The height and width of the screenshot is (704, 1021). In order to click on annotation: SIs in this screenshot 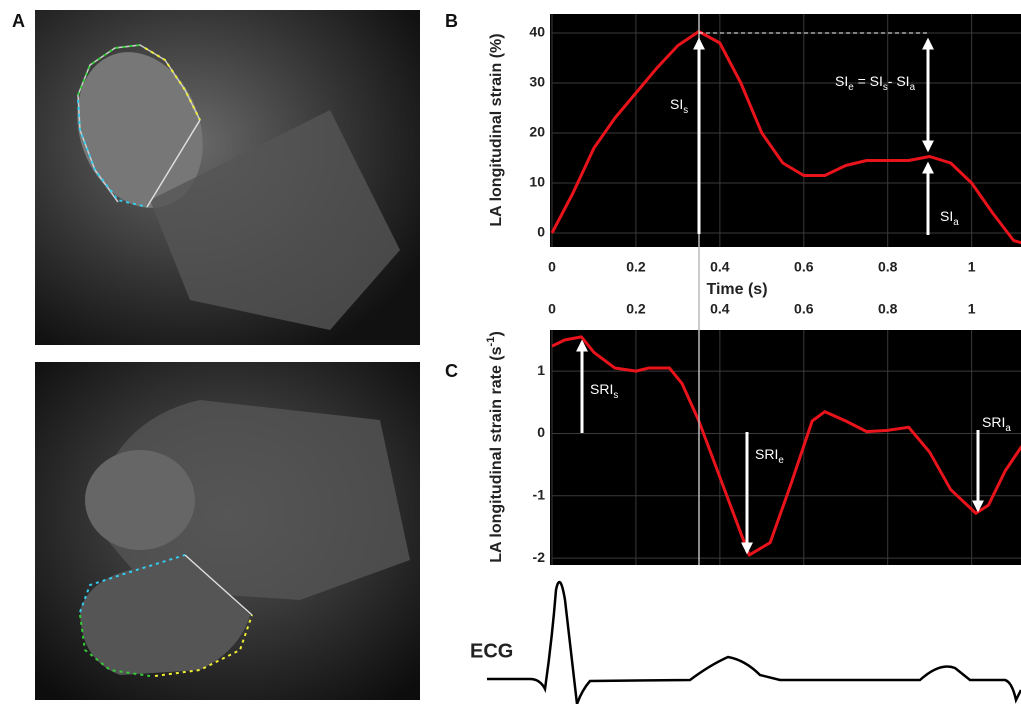, I will do `click(679, 106)`.